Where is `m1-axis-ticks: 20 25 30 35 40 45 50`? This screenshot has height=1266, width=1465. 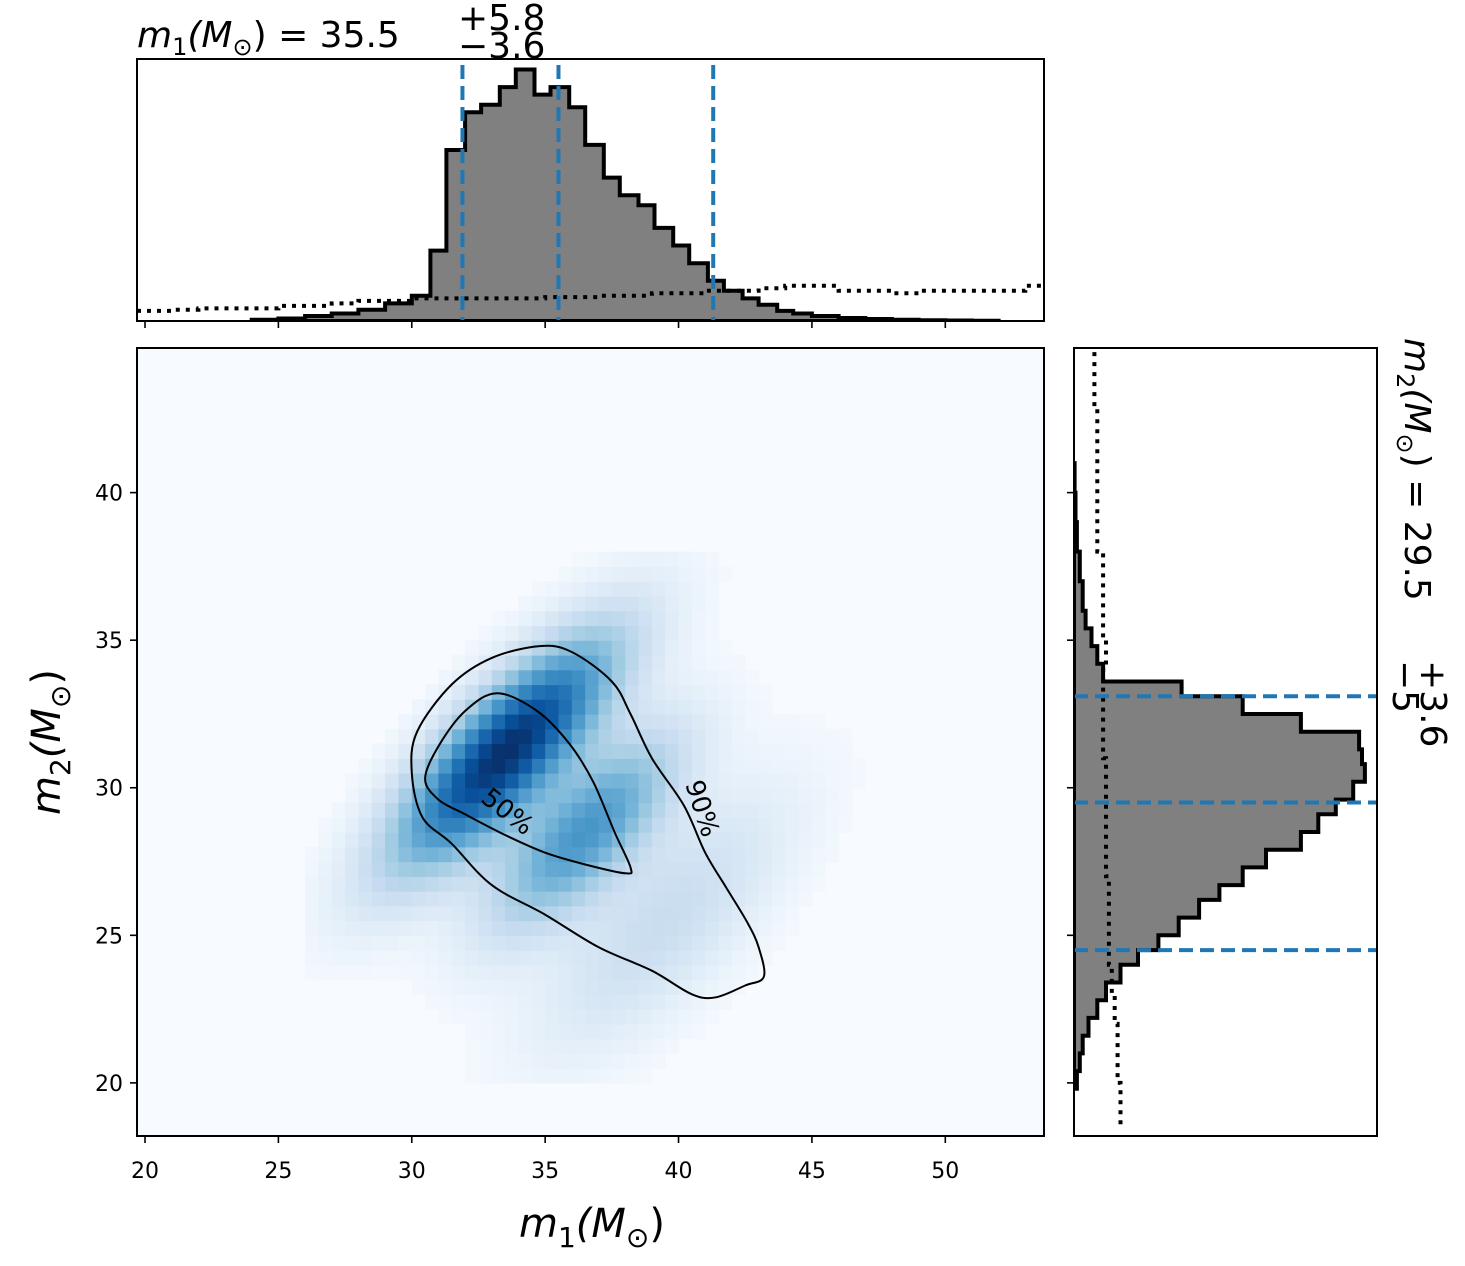
m1-axis-ticks: 20 25 30 35 40 45 50 is located at coordinates (545, 1160).